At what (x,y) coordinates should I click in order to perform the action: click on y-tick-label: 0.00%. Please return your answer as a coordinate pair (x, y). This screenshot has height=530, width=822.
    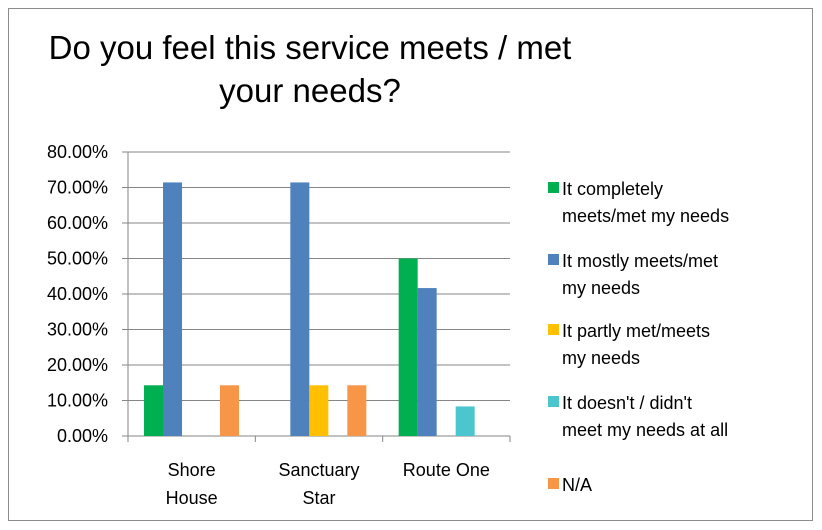
    Looking at the image, I should click on (82, 436).